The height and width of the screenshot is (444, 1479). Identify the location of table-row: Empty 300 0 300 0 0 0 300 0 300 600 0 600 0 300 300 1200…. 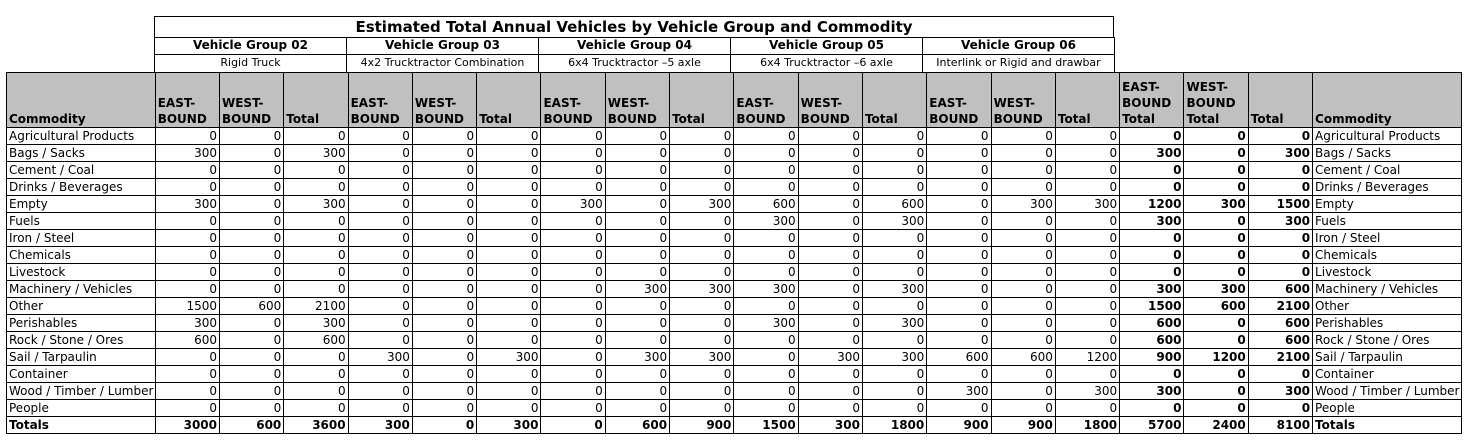
(734, 204).